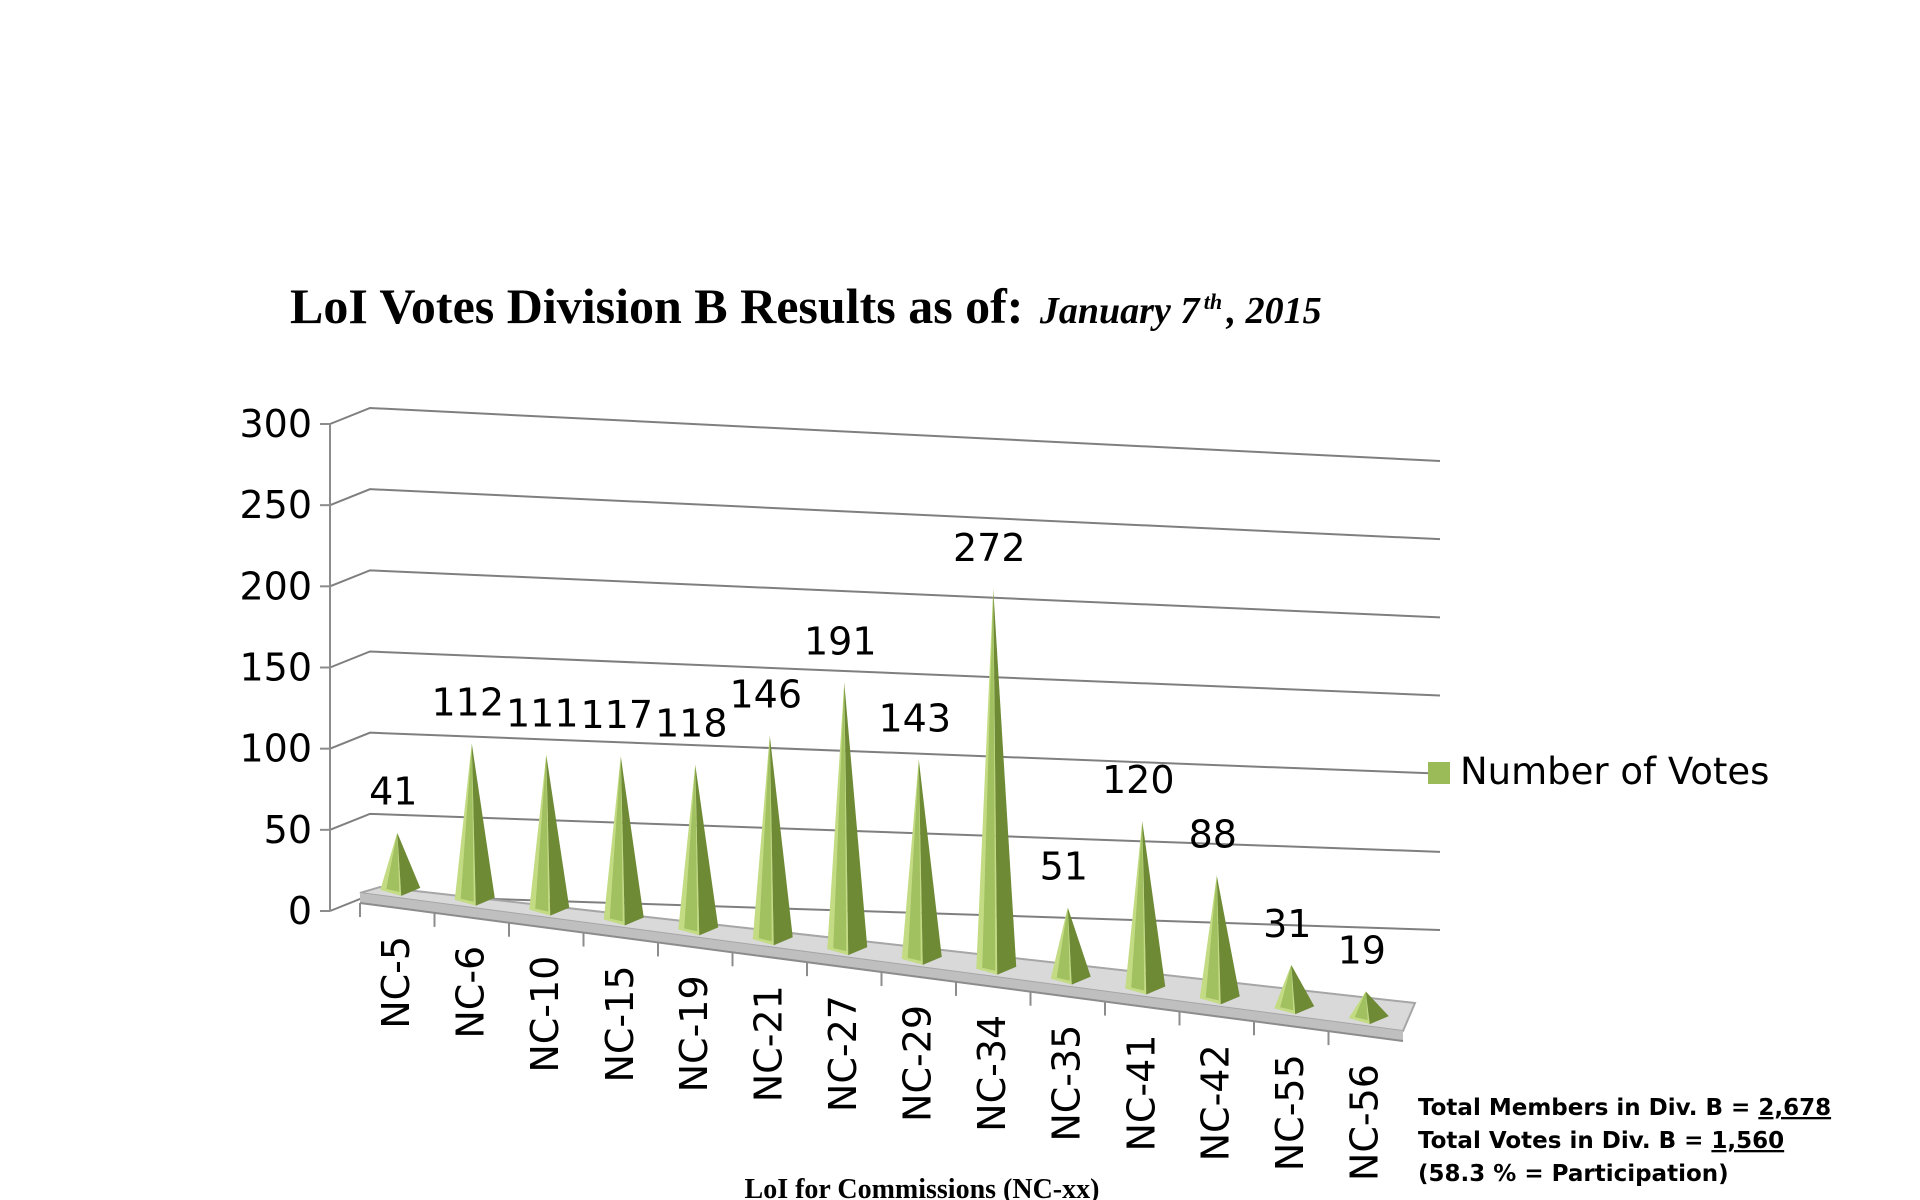 This screenshot has width=1920, height=1200. What do you see at coordinates (656, 306) in the screenshot?
I see `chart-title-main: LoI Votes Division B Results as of:` at bounding box center [656, 306].